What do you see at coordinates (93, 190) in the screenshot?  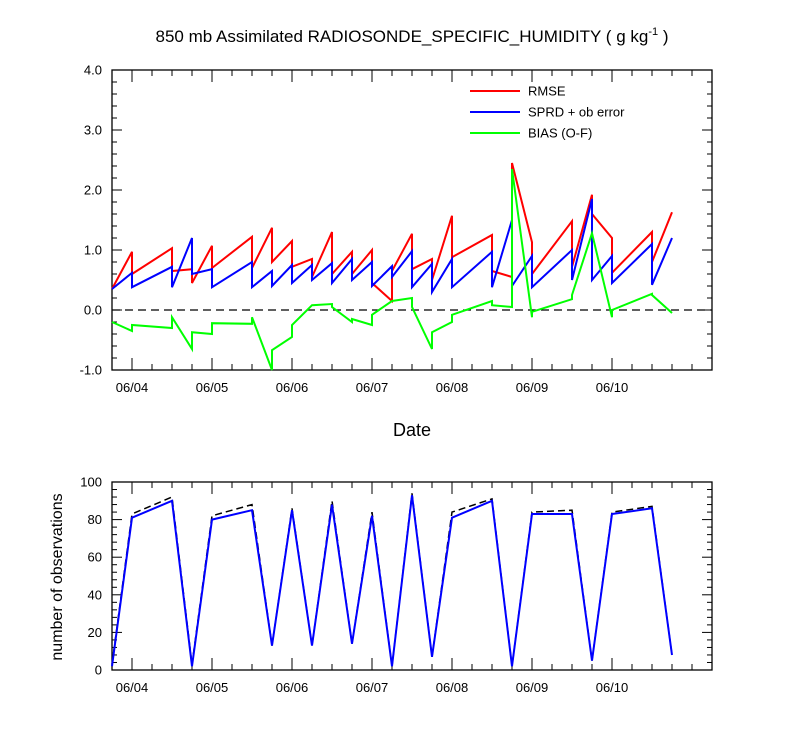 I see `top-y-tick-label: 2.0` at bounding box center [93, 190].